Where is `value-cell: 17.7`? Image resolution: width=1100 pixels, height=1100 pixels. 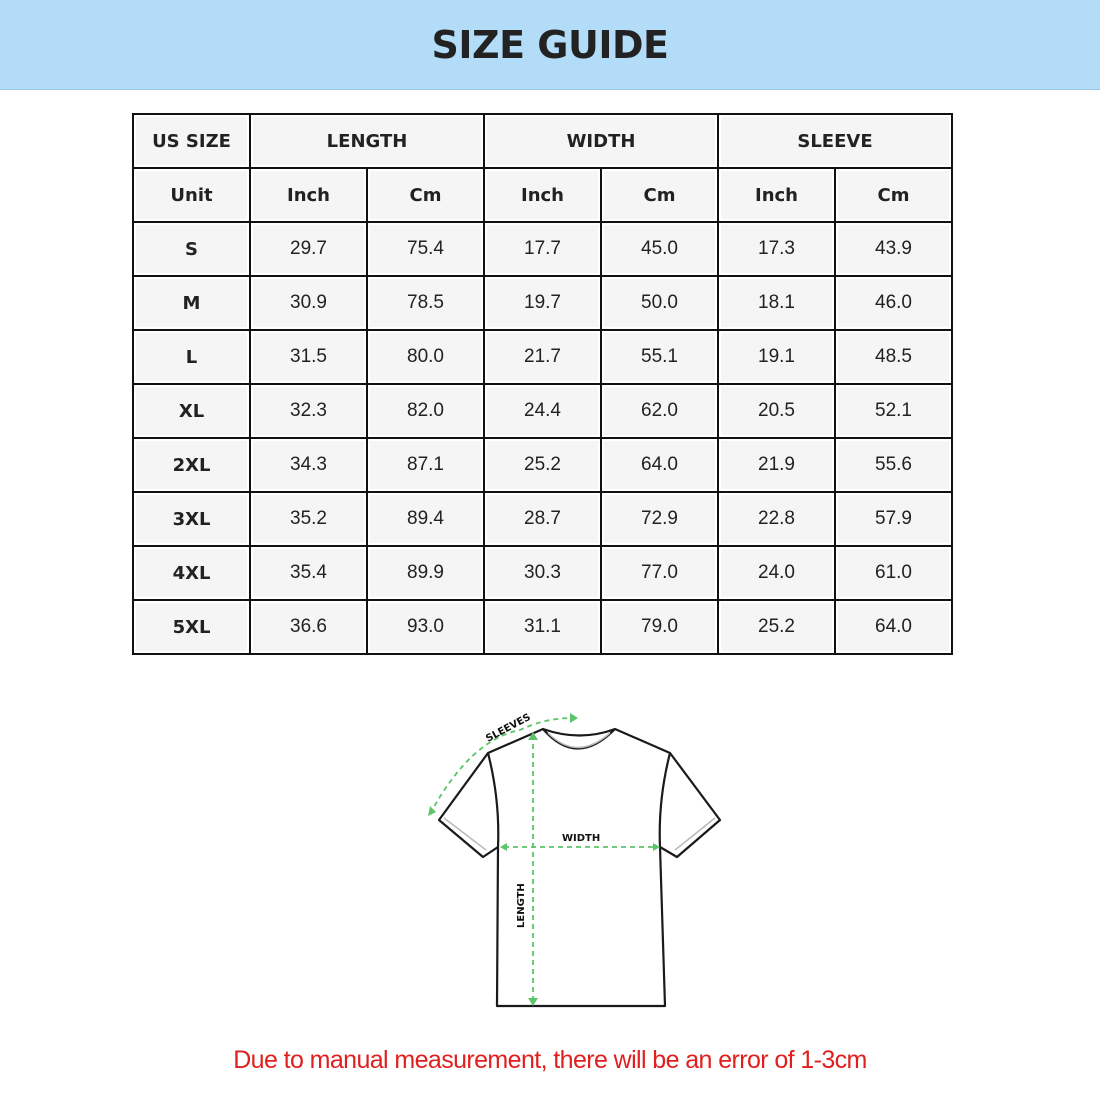
value-cell: 17.7 is located at coordinates (542, 249).